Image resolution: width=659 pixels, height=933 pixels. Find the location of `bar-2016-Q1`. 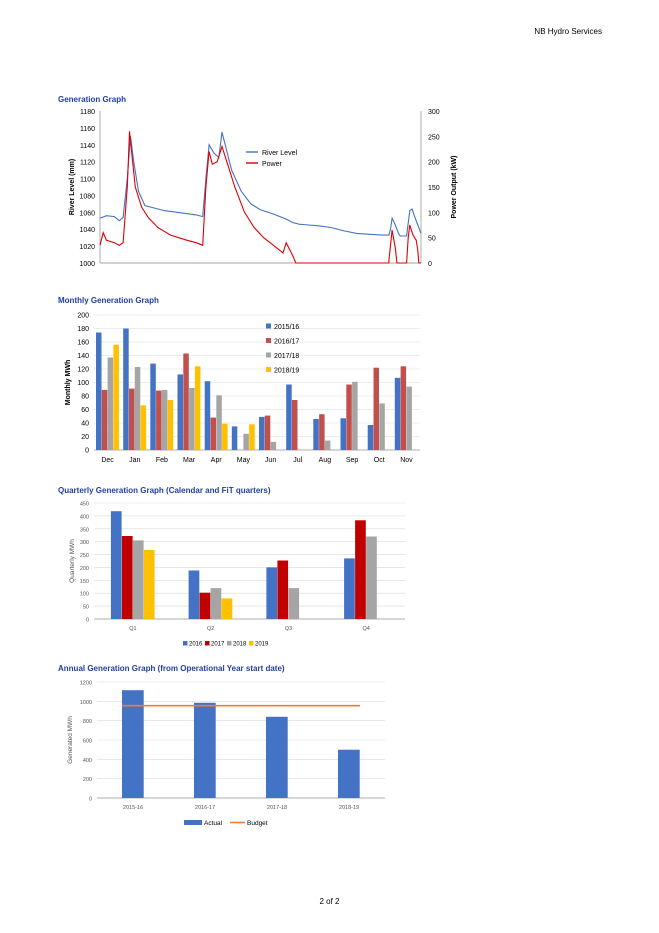

bar-2016-Q1 is located at coordinates (116, 565).